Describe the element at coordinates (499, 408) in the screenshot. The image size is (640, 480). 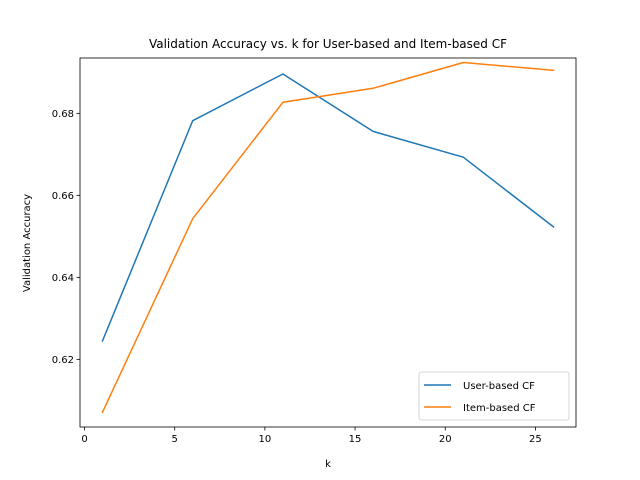
I see `legend-label-1: Item-based CF` at that location.